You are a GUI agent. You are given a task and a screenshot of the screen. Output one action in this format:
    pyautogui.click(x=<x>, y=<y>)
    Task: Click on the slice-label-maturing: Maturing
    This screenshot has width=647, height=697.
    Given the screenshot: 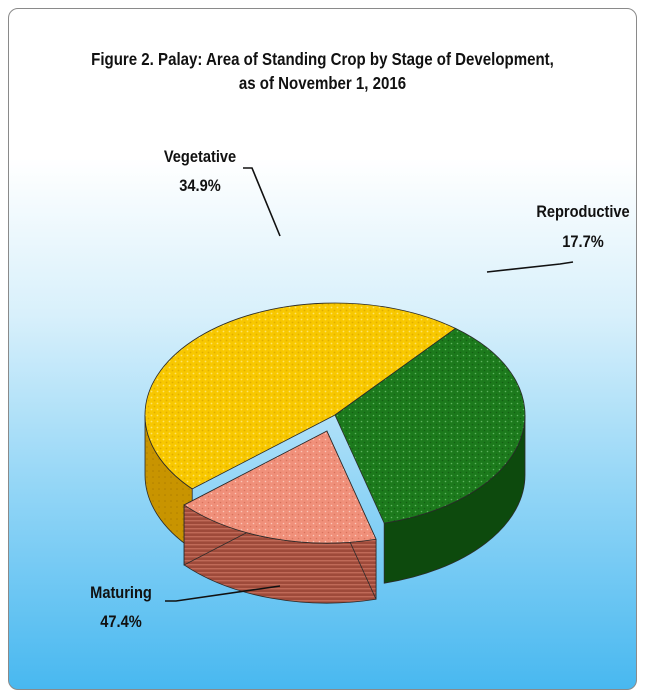 What is the action you would take?
    pyautogui.click(x=121, y=593)
    